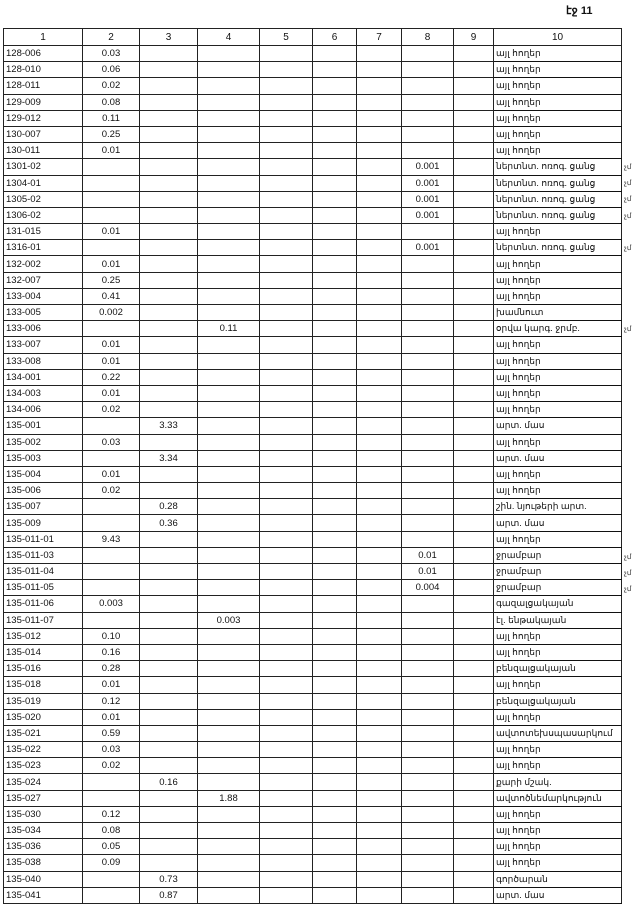 The image size is (633, 912). I want to click on table-row: 134-003 0.01 այլ հողեր, so click(312, 393).